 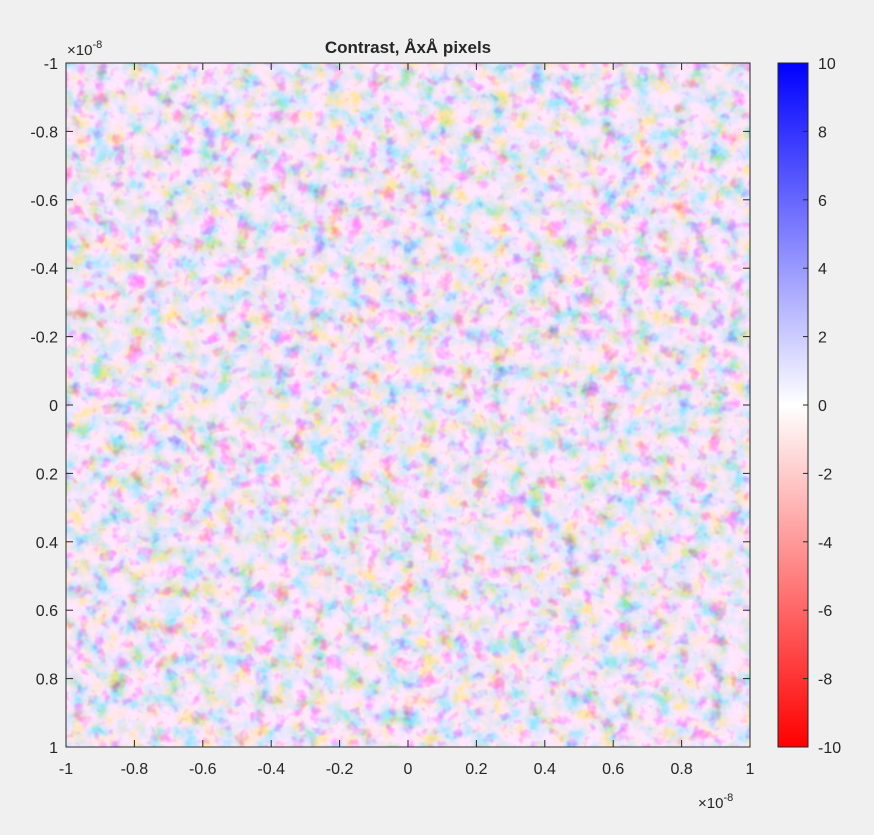 I want to click on y-exponent-base: ×10, so click(x=79, y=50).